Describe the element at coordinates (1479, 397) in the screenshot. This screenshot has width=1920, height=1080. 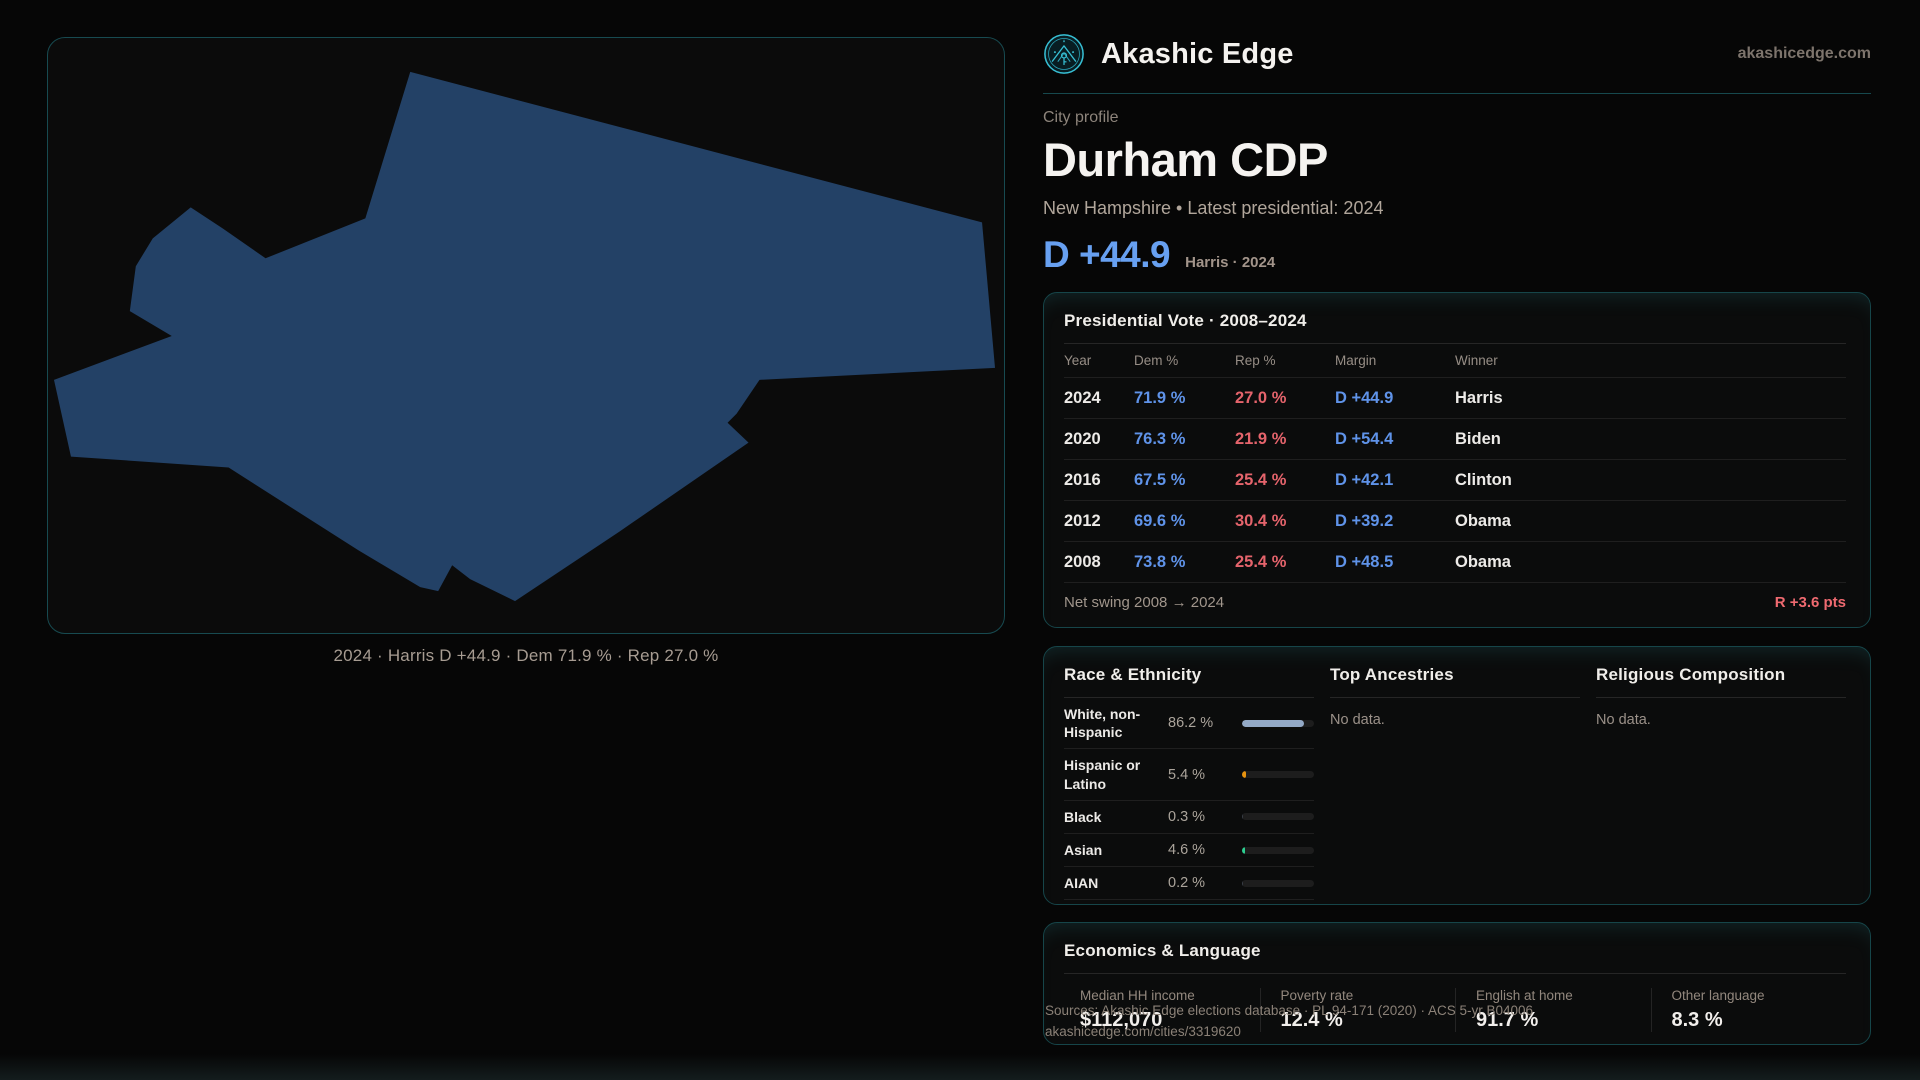
I see `cell-winner: Harris` at that location.